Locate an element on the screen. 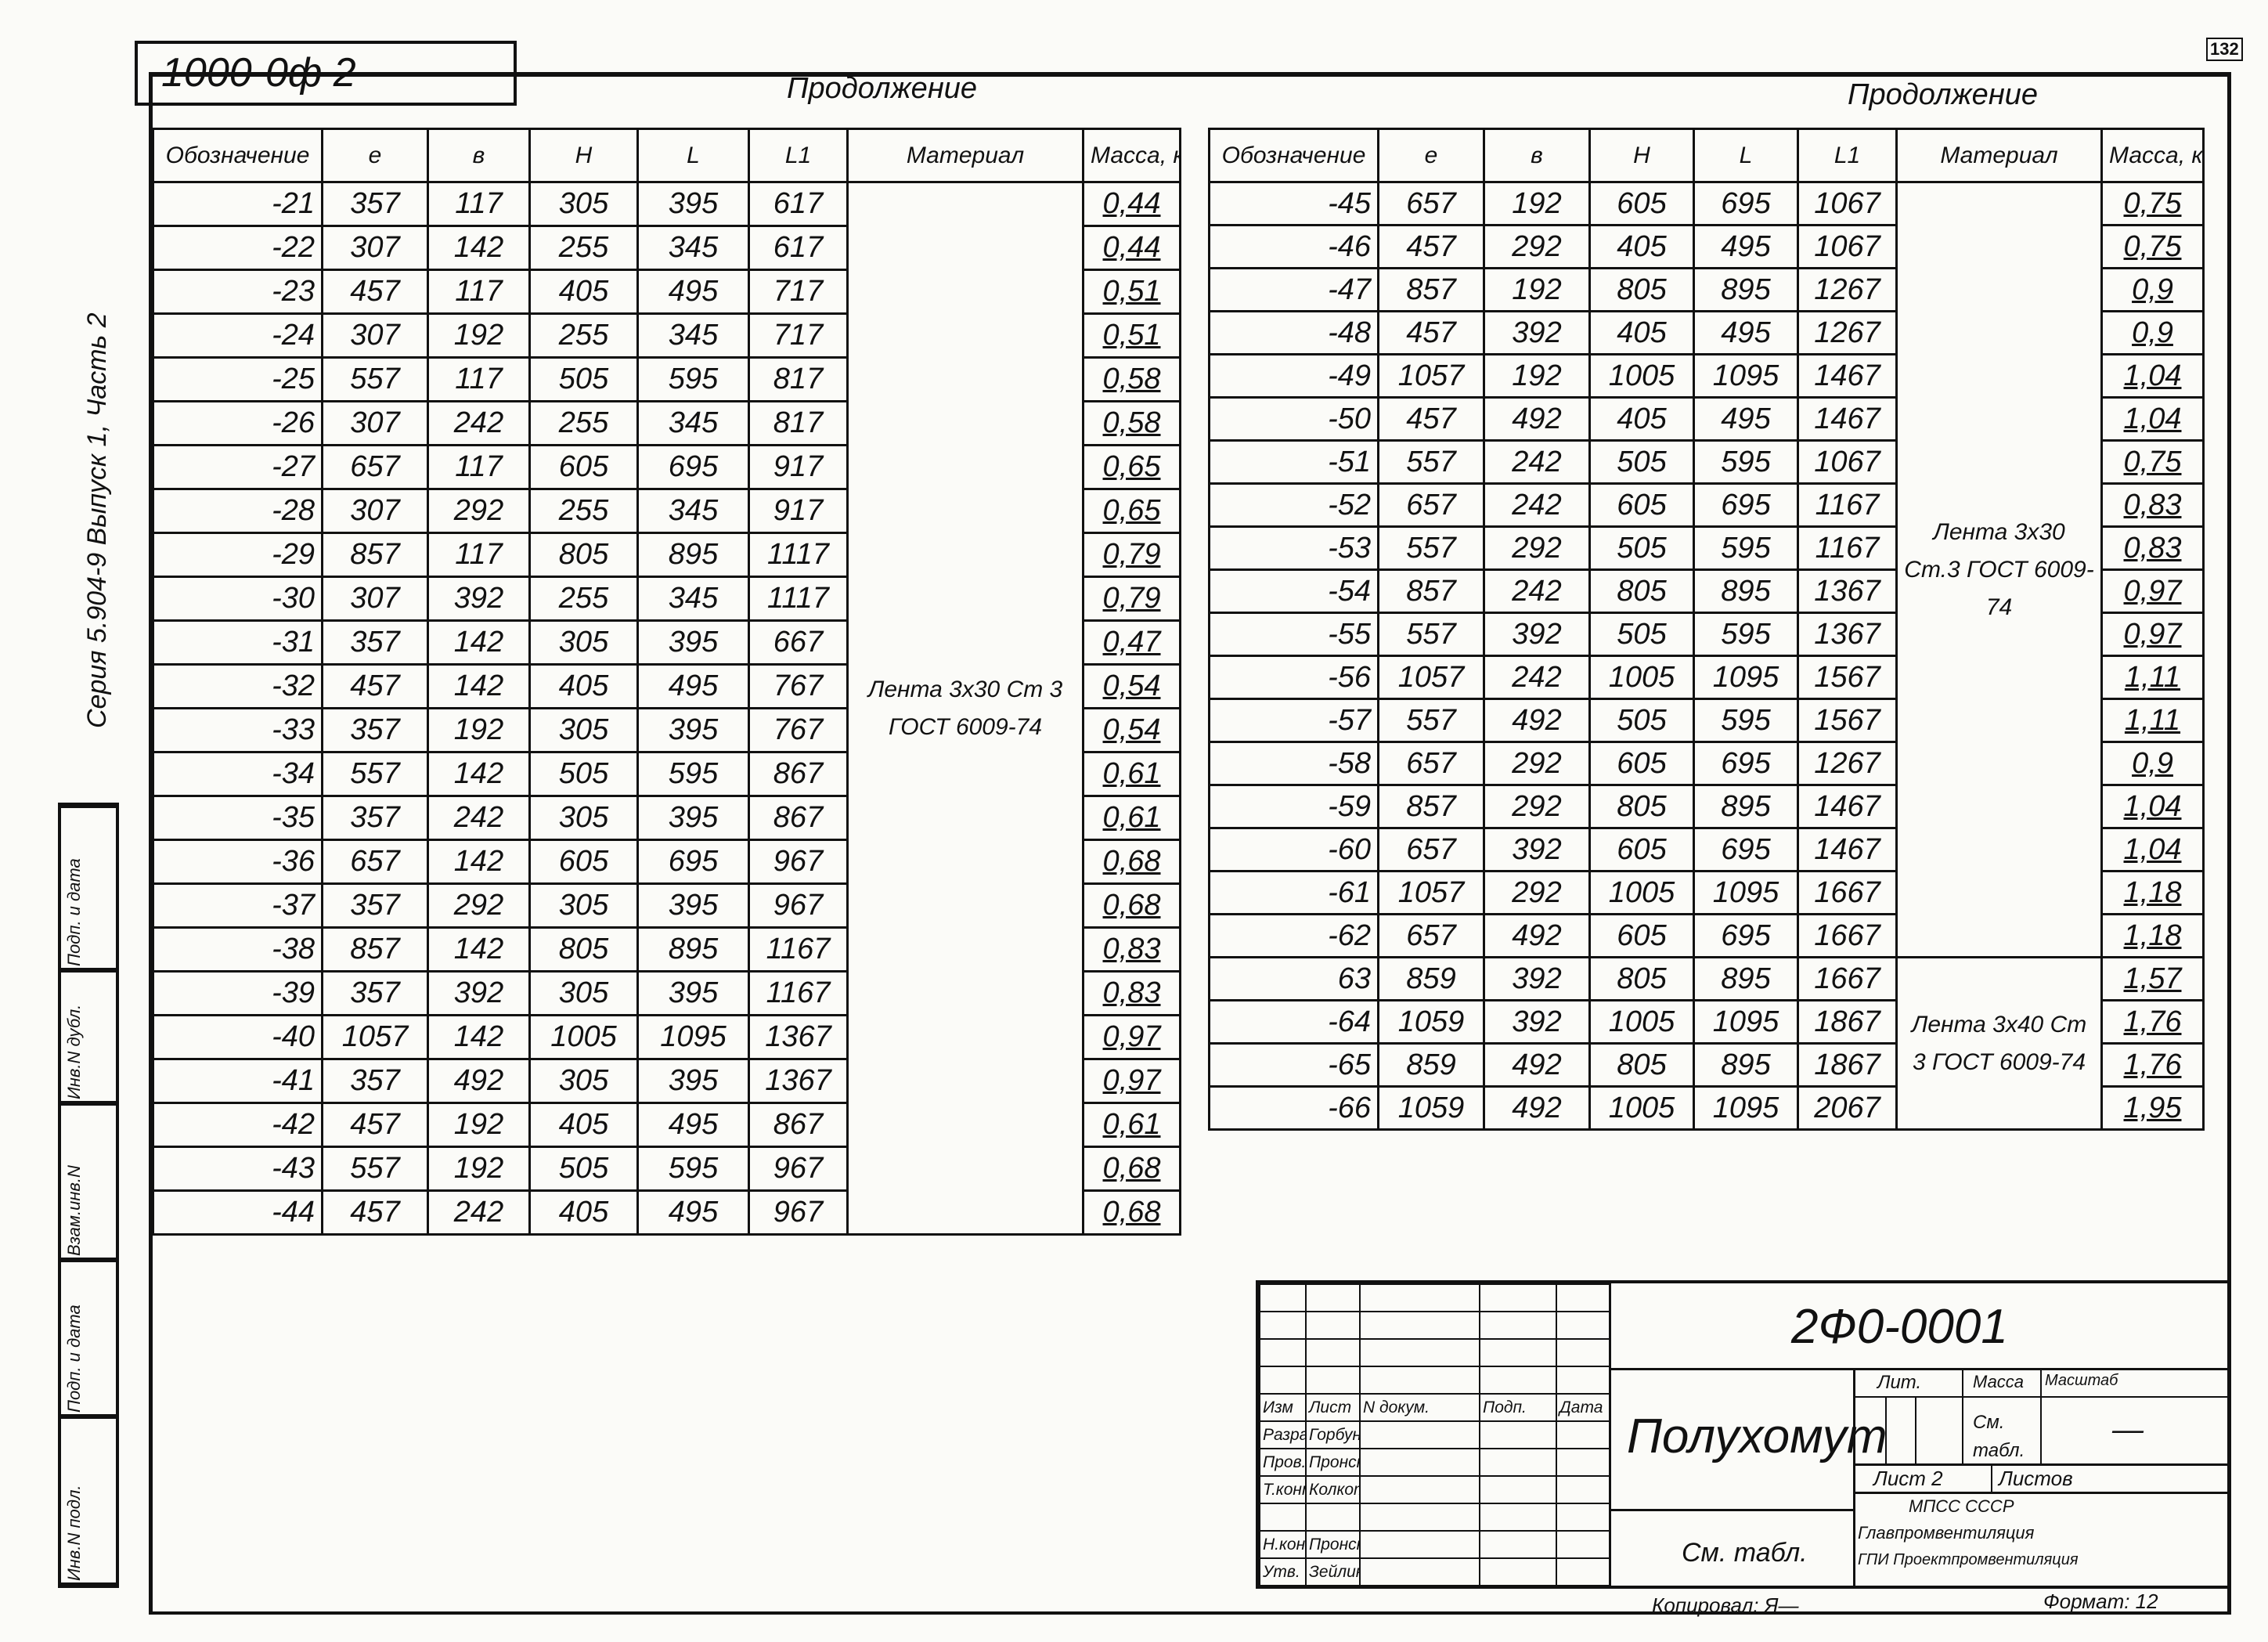 Image resolution: width=2268 pixels, height=1642 pixels. cell-designation: -52 is located at coordinates (1293, 505).